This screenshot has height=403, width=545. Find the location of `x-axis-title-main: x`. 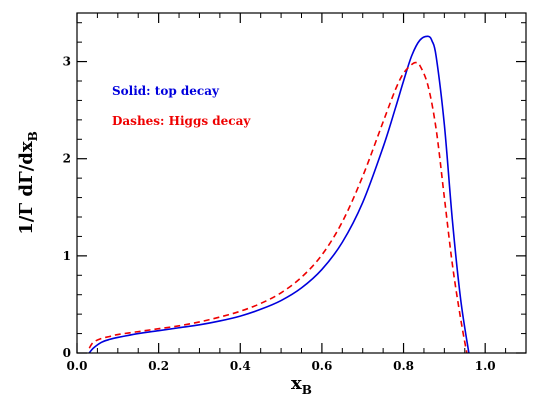

x-axis-title-main: x is located at coordinates (296, 383).